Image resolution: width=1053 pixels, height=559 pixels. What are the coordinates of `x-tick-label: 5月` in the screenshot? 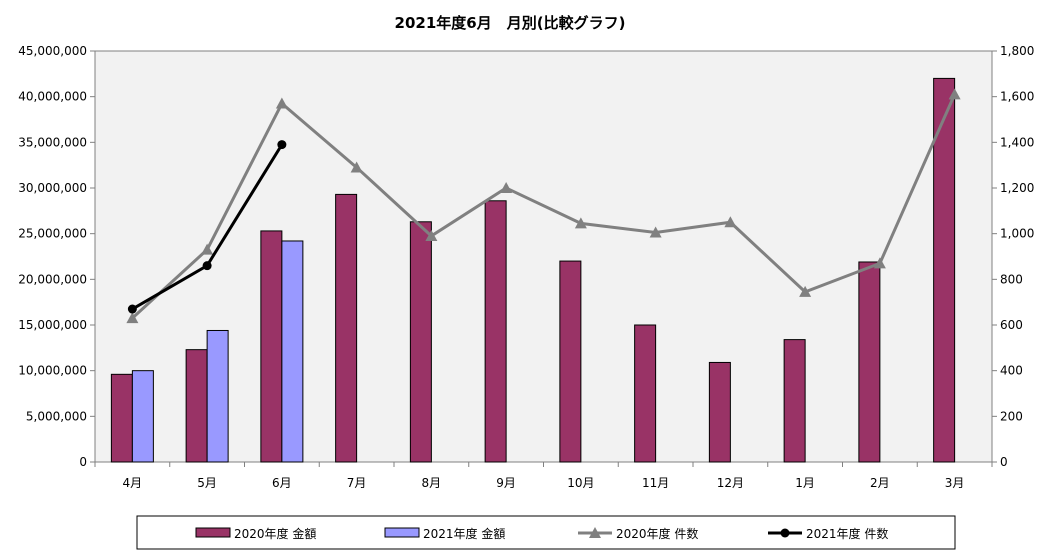 It's located at (207, 483).